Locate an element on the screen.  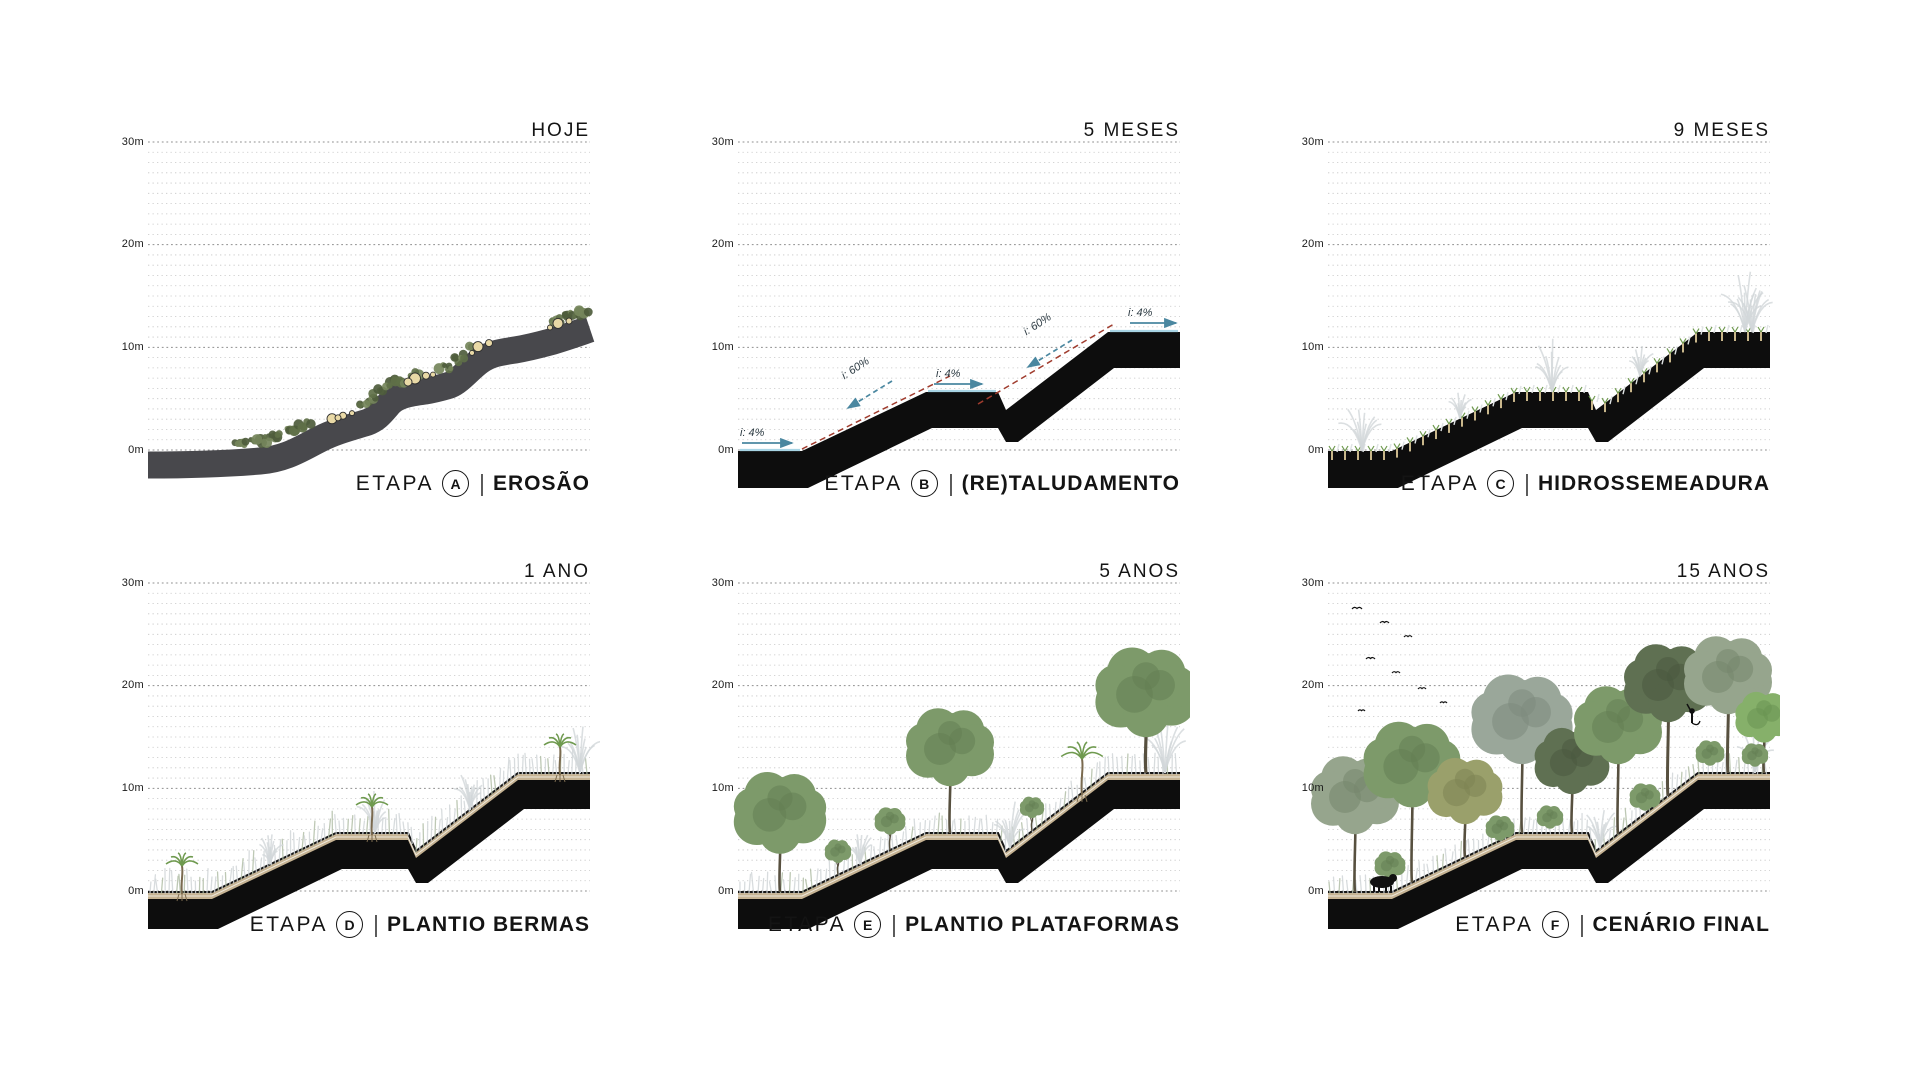
stage-letter-badge: C is located at coordinates (1500, 483).